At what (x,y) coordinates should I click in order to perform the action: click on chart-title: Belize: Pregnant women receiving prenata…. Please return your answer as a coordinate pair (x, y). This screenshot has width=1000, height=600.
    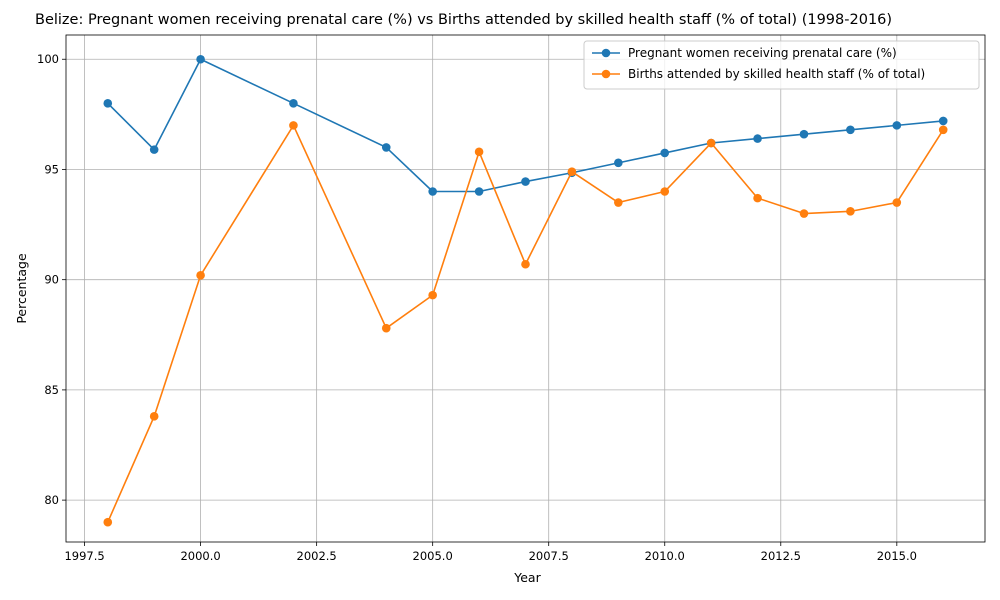
    Looking at the image, I should click on (463, 20).